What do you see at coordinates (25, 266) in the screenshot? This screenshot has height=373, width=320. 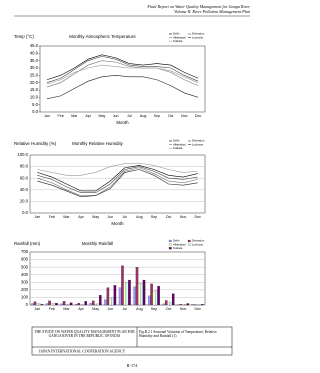 I see `y-tick-label: 500` at bounding box center [25, 266].